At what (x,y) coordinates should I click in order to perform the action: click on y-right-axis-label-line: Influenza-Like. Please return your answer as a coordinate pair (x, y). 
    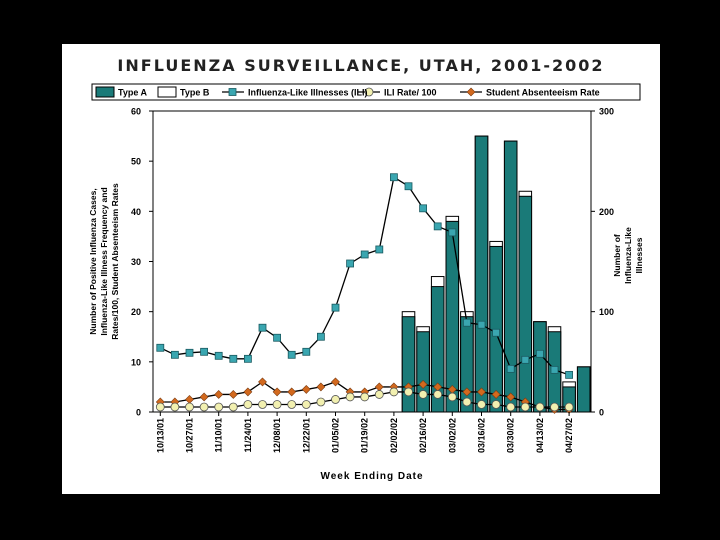
    Looking at the image, I should click on (628, 255).